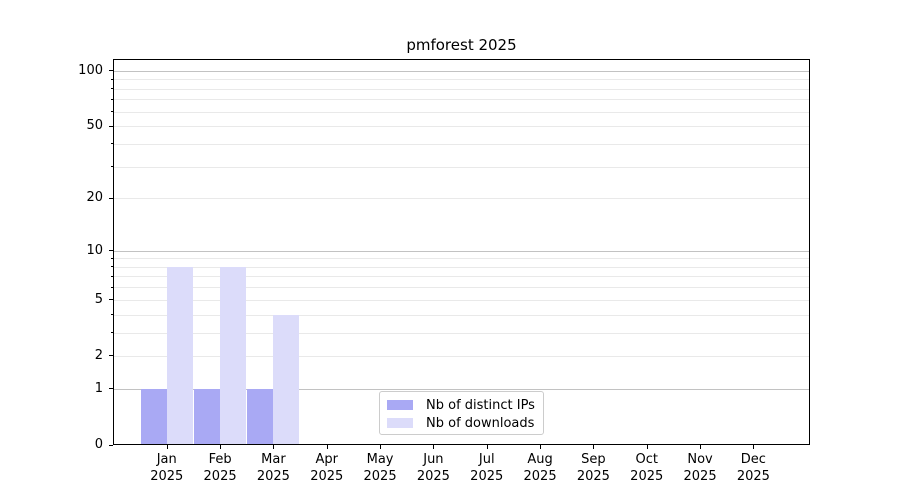  I want to click on y-tick-label: 10, so click(94, 250).